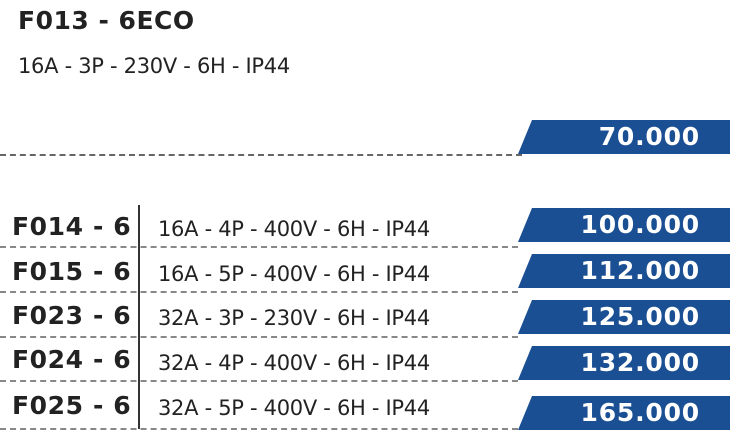 The width and height of the screenshot is (732, 436). I want to click on product-code: F025 - 6, so click(72, 405).